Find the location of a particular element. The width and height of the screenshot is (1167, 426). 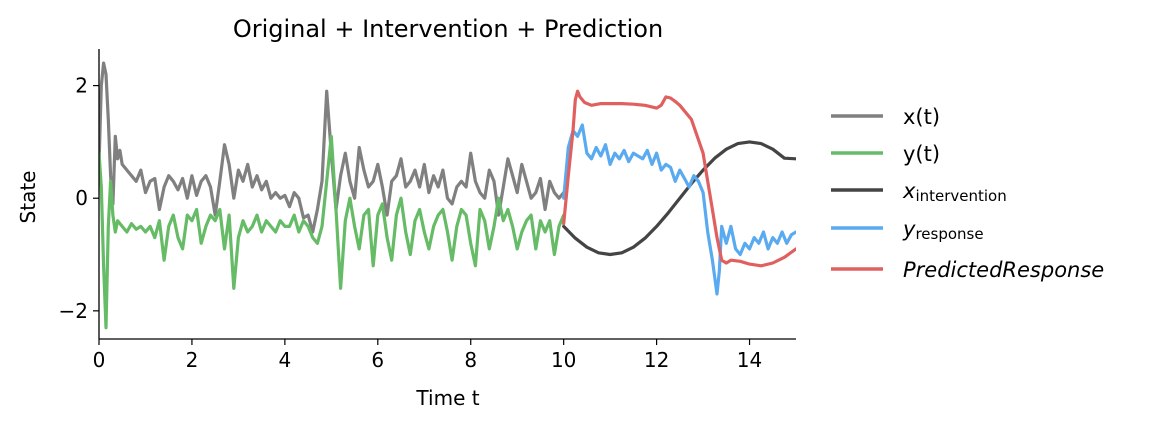

series-y-response-line is located at coordinates (679, 209).